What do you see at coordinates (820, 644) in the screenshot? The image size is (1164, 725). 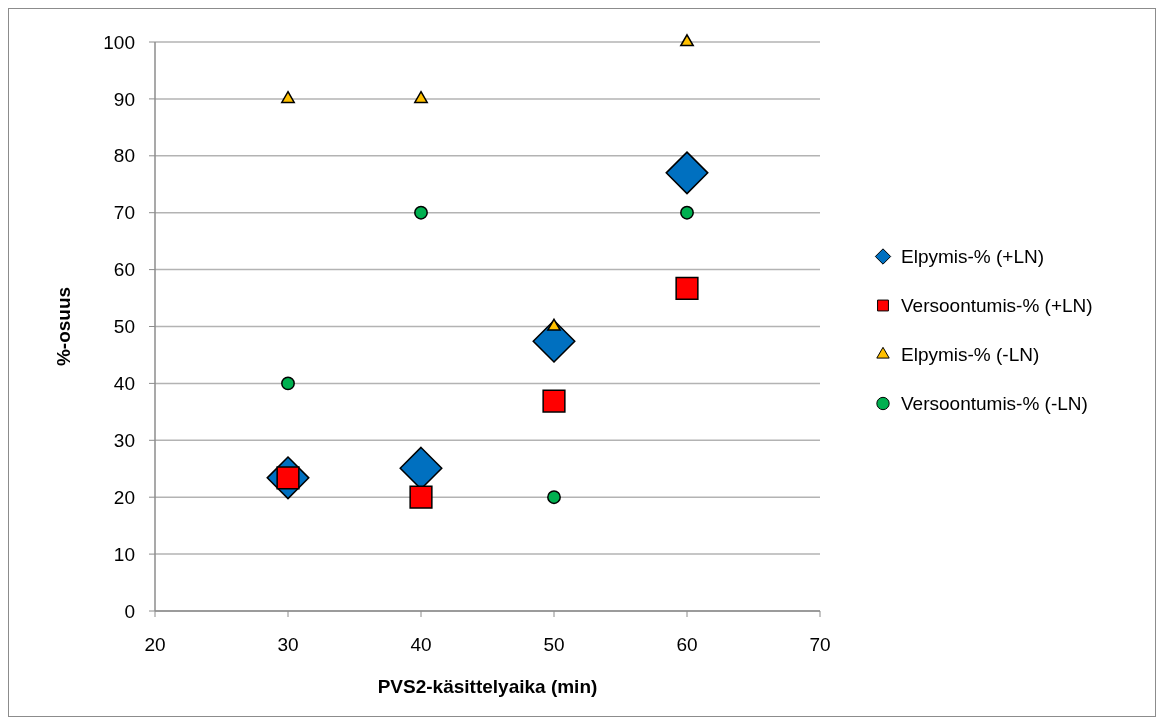 I see `x-tick-label: 70` at bounding box center [820, 644].